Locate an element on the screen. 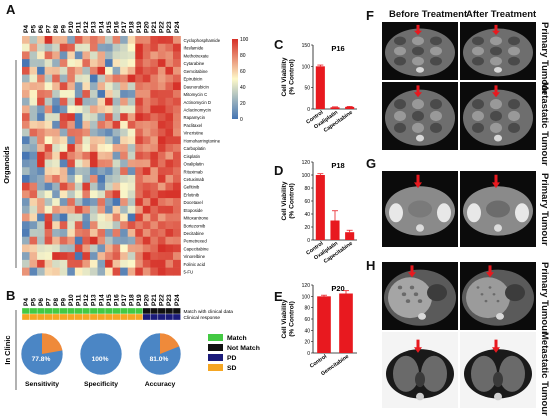 This screenshot has width=554, height=416. ct-spine is located at coordinates (420, 138).